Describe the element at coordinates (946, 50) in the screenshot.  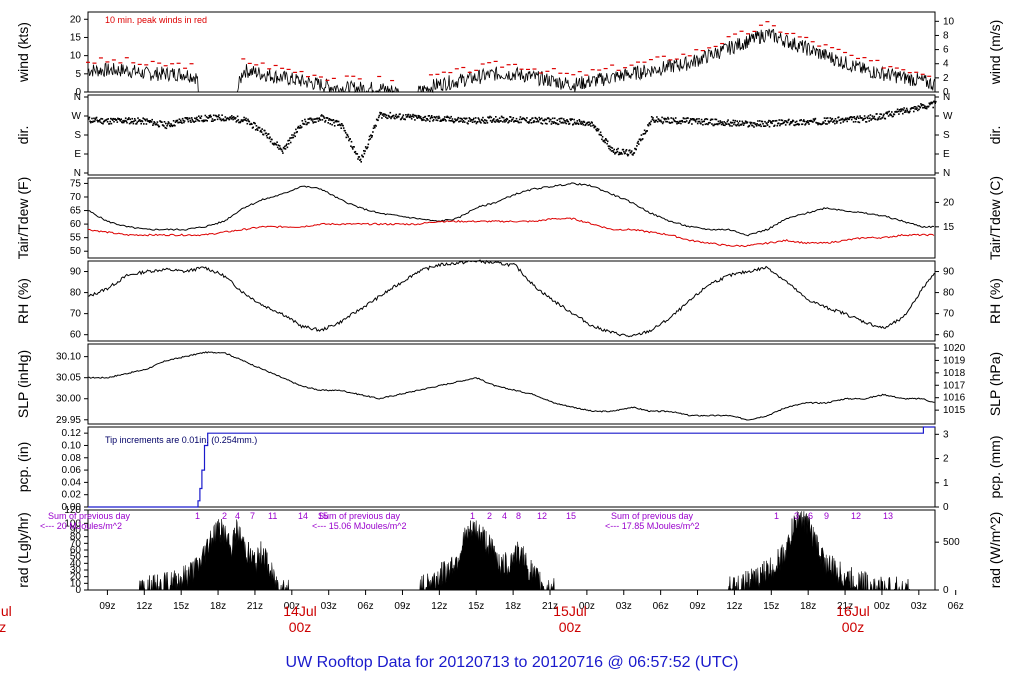
I see `wind-ytick-right-label: 6` at that location.